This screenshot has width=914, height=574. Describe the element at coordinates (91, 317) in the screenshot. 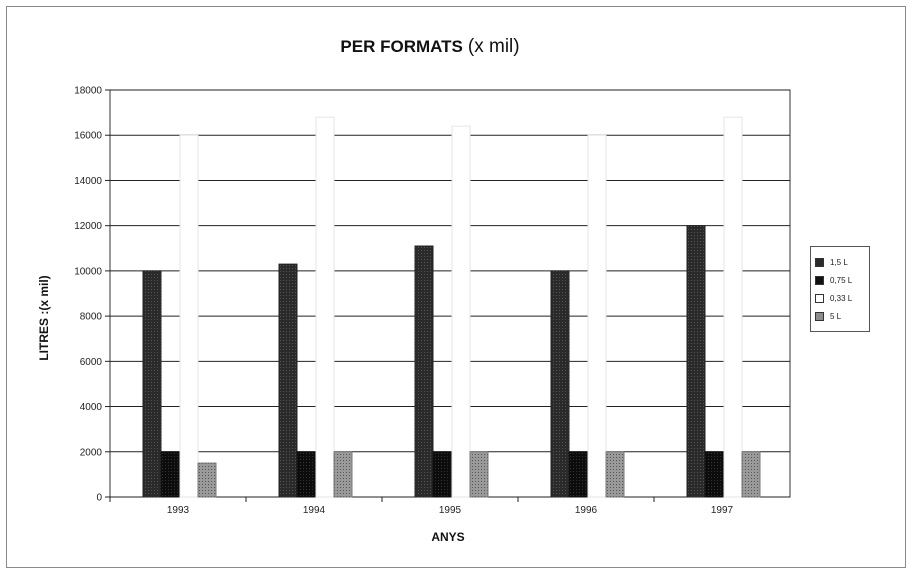

I see `y-tick-label: 8000` at that location.